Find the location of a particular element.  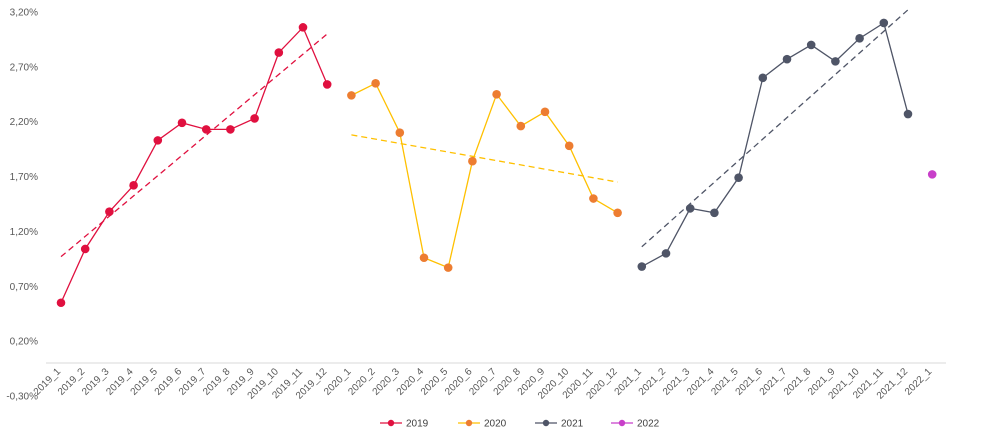

legend: 2019 2020 2021 2022 is located at coordinates (520, 424).